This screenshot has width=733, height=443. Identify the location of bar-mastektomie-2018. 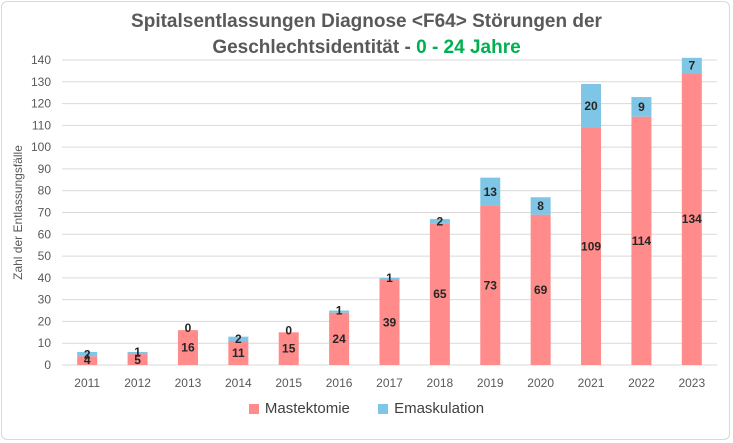
(439, 294).